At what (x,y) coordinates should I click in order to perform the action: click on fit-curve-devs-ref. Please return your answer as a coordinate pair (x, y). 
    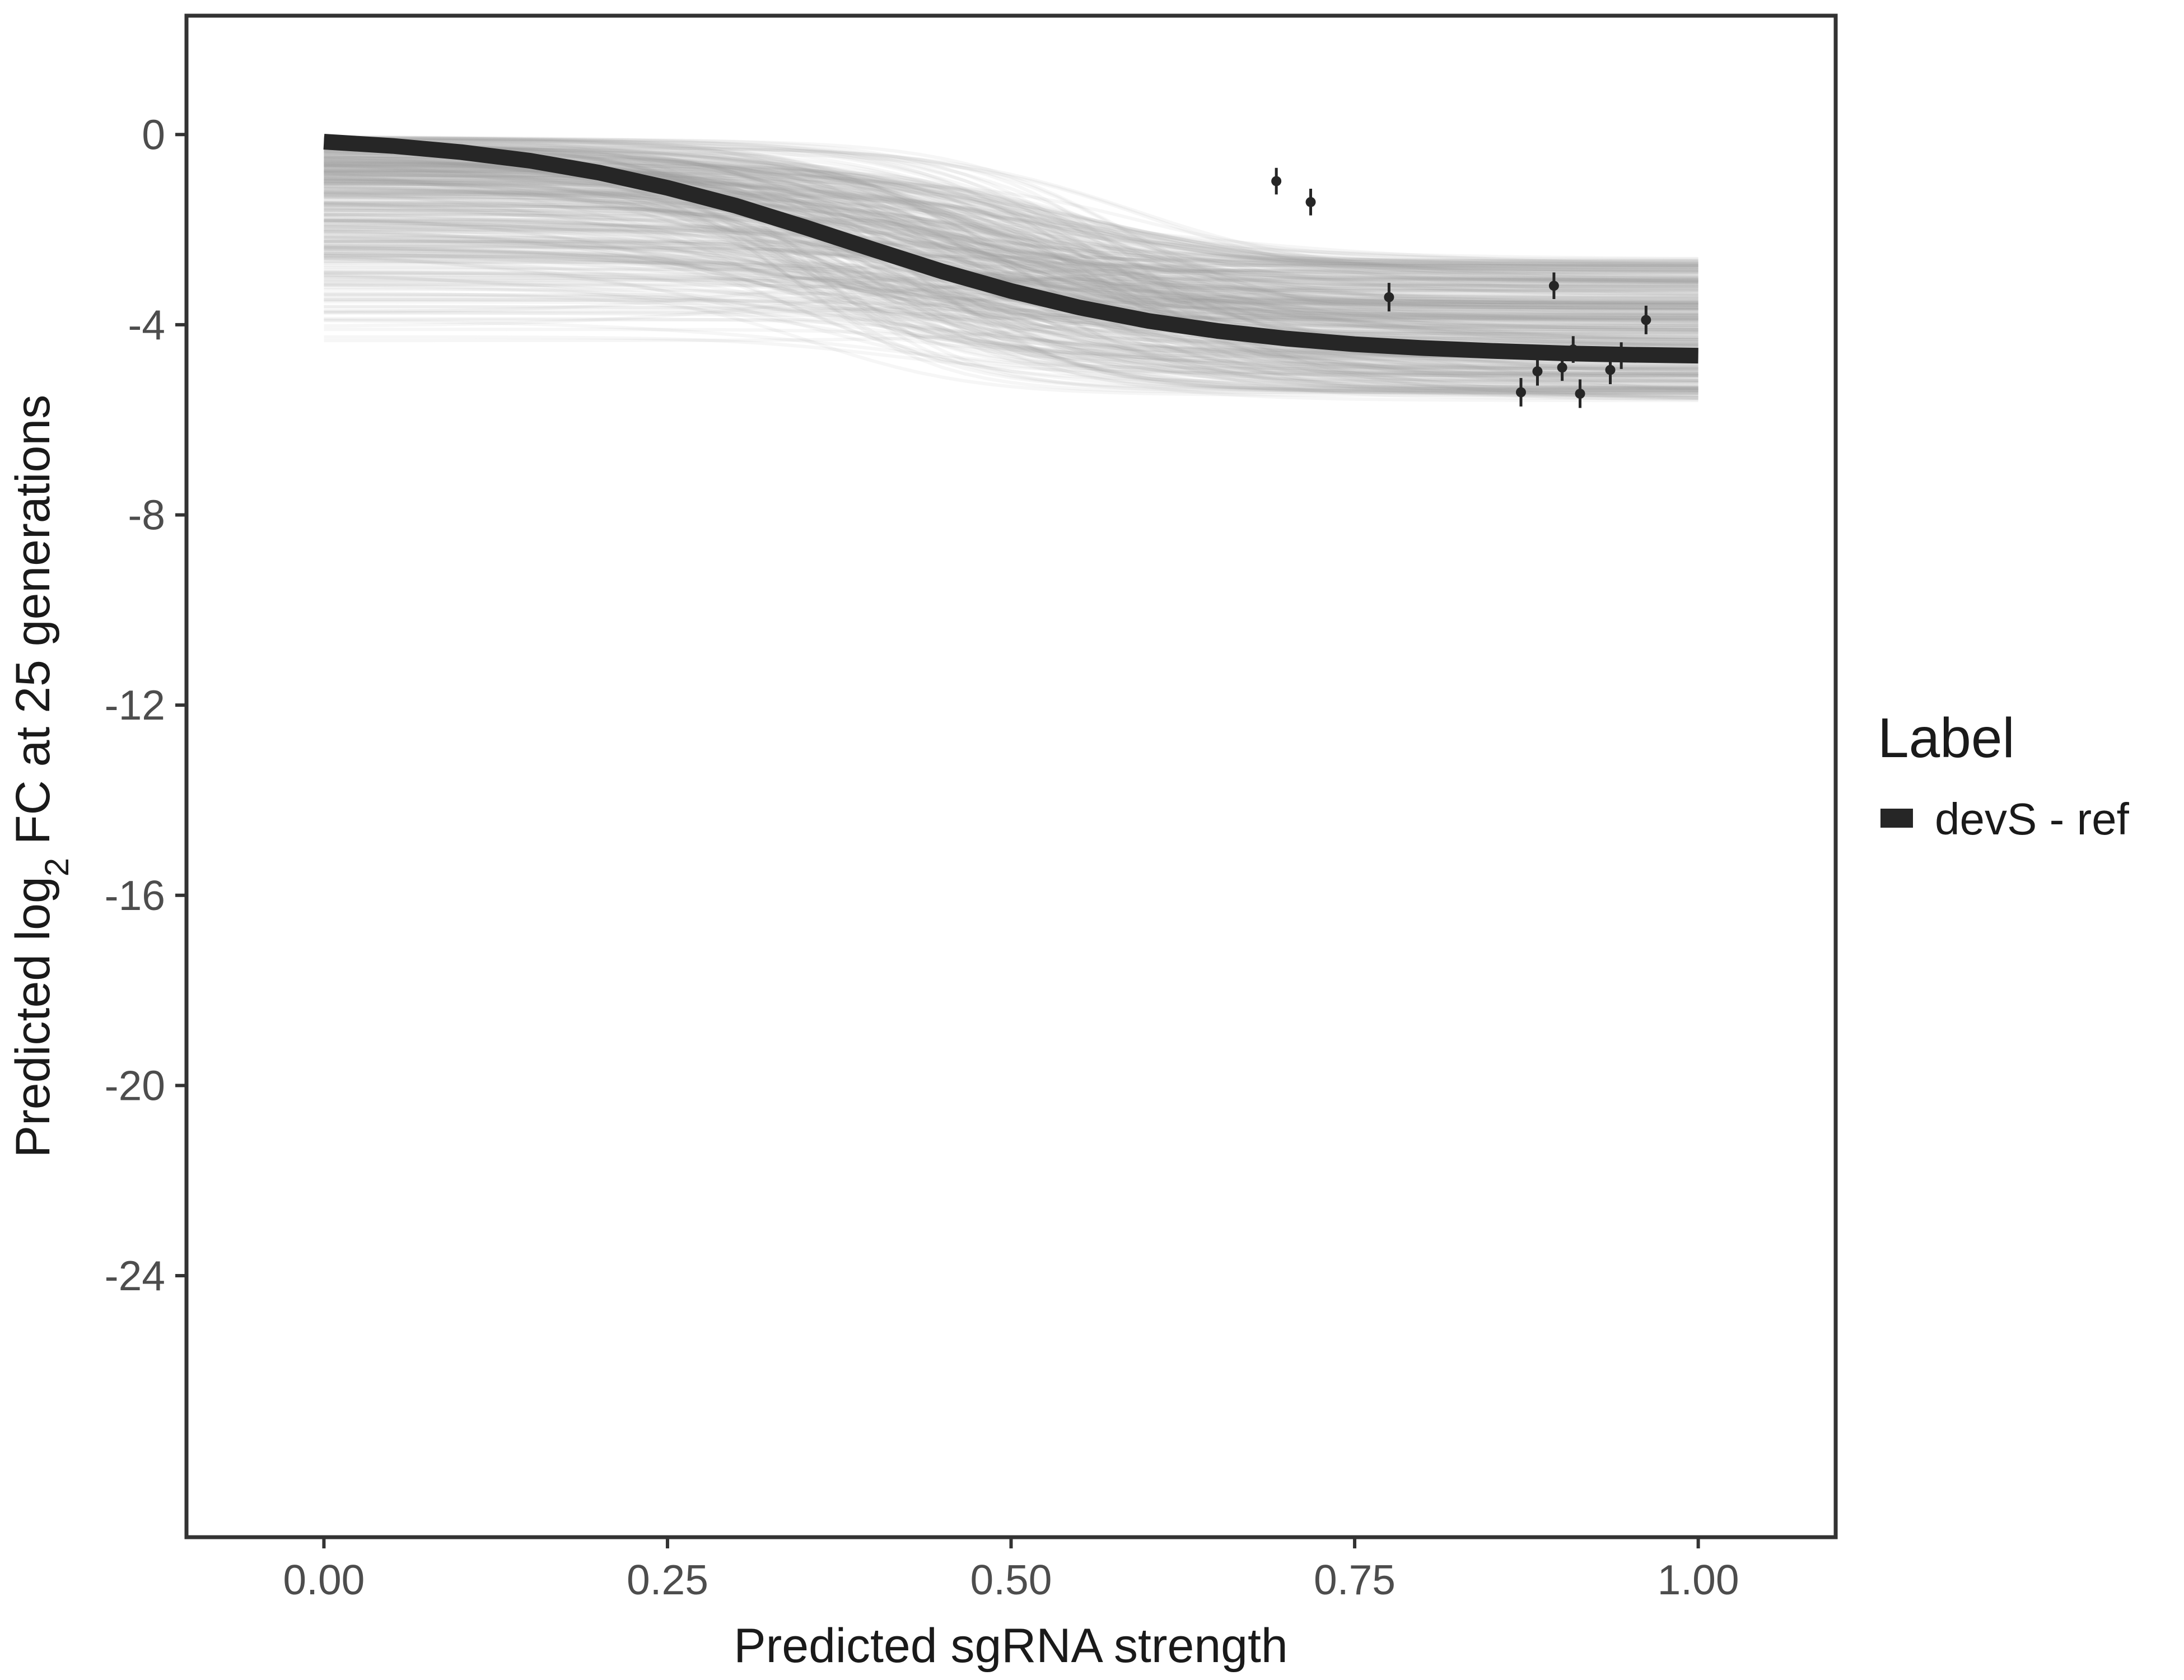
    Looking at the image, I should click on (1011, 249).